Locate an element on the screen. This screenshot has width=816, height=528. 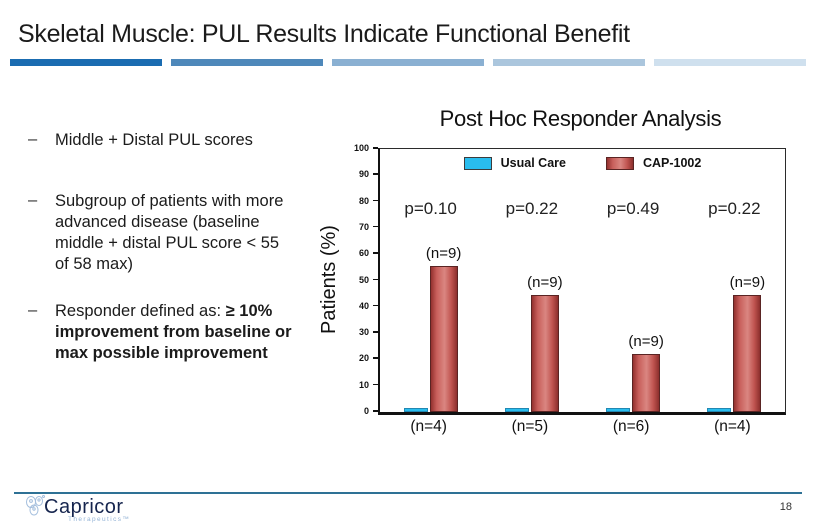
y-tick-label: 50 is located at coordinates (363, 279).